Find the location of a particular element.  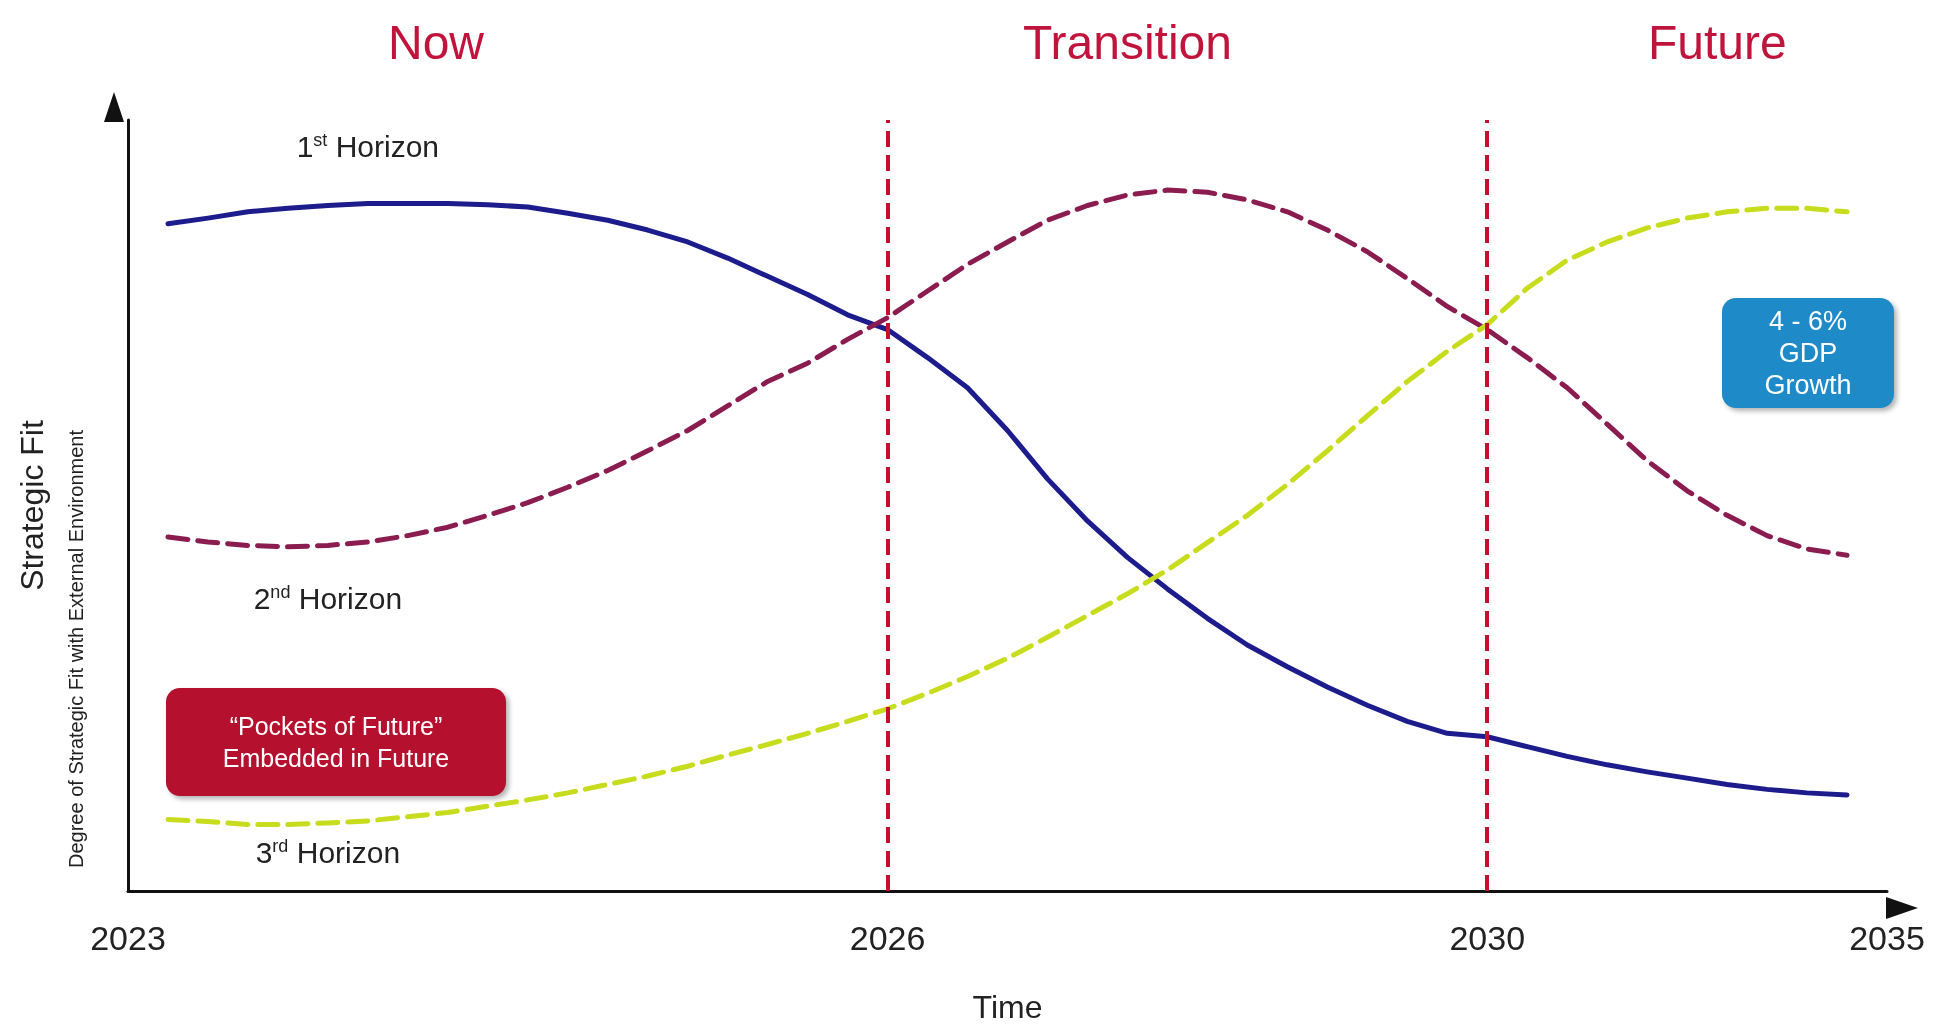

callout-box: “Pockets of Future” Embedded in Future is located at coordinates (336, 742).